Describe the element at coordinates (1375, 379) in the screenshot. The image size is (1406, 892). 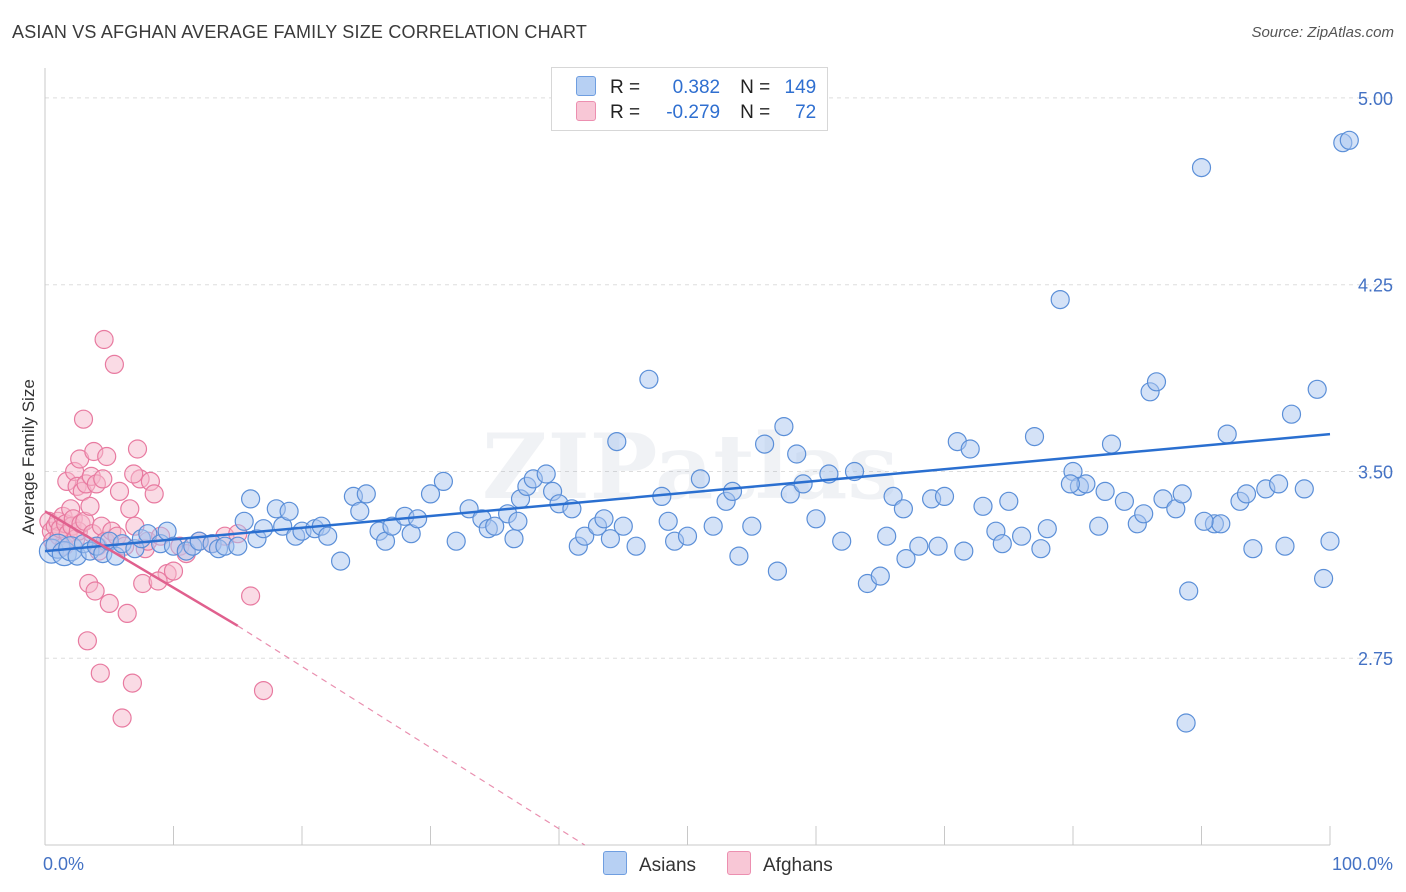
I see `y-tick-labels: 2.75 3.50 4.25 5.00` at that location.